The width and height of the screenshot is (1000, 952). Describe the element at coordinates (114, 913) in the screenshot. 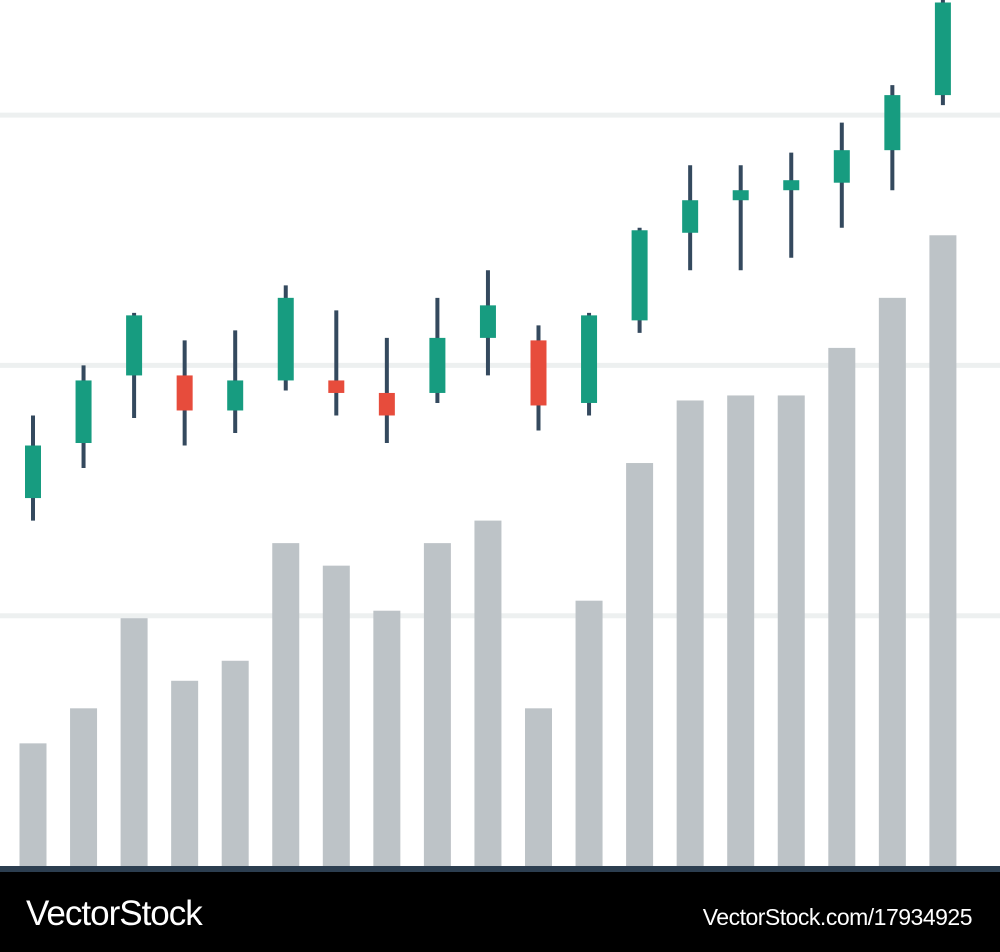

I see `brand: VectorStock` at that location.